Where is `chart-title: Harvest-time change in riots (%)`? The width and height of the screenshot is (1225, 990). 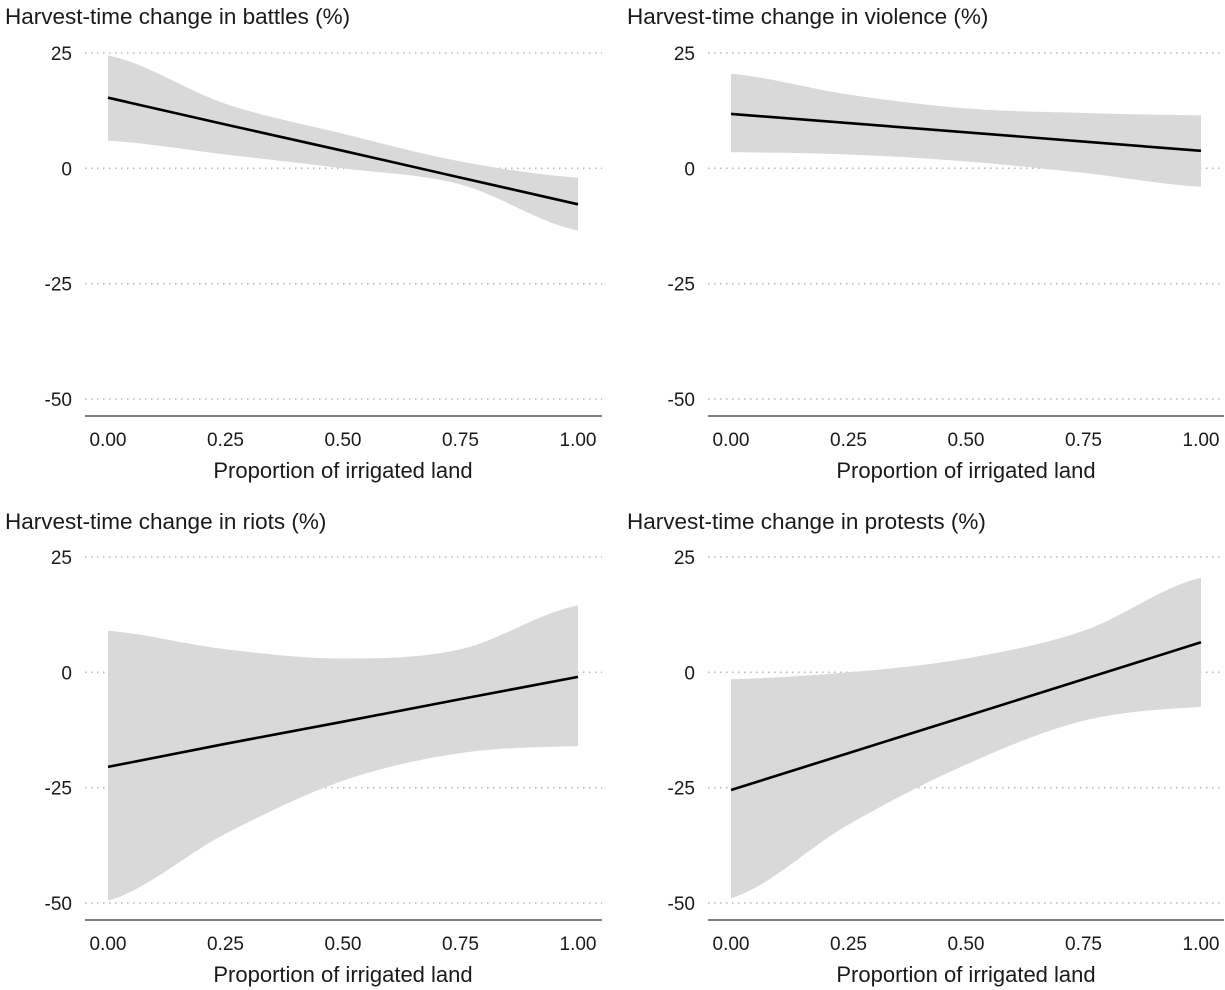 chart-title: Harvest-time change in riots (%) is located at coordinates (165, 521).